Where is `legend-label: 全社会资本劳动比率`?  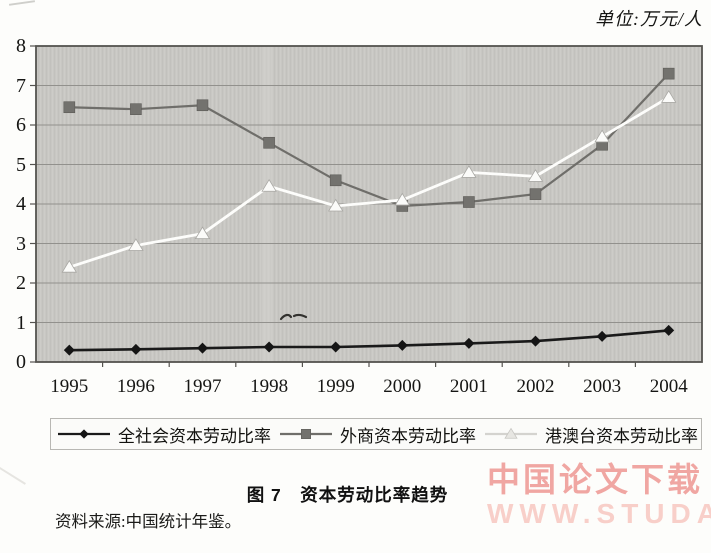 legend-label: 全社会资本劳动比率 is located at coordinates (194, 436).